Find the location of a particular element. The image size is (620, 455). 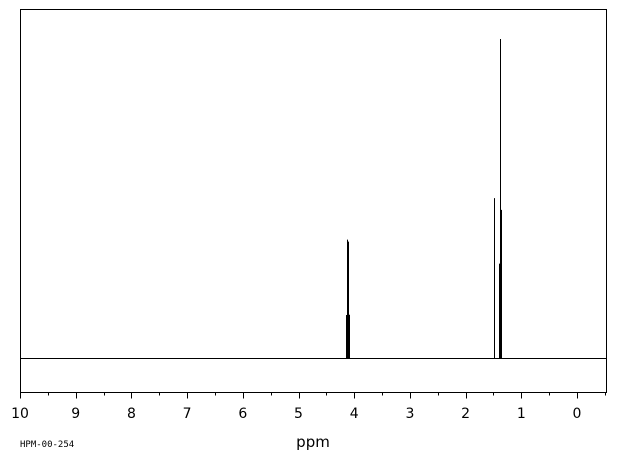

x-tick-label-5: 5 is located at coordinates (298, 414).